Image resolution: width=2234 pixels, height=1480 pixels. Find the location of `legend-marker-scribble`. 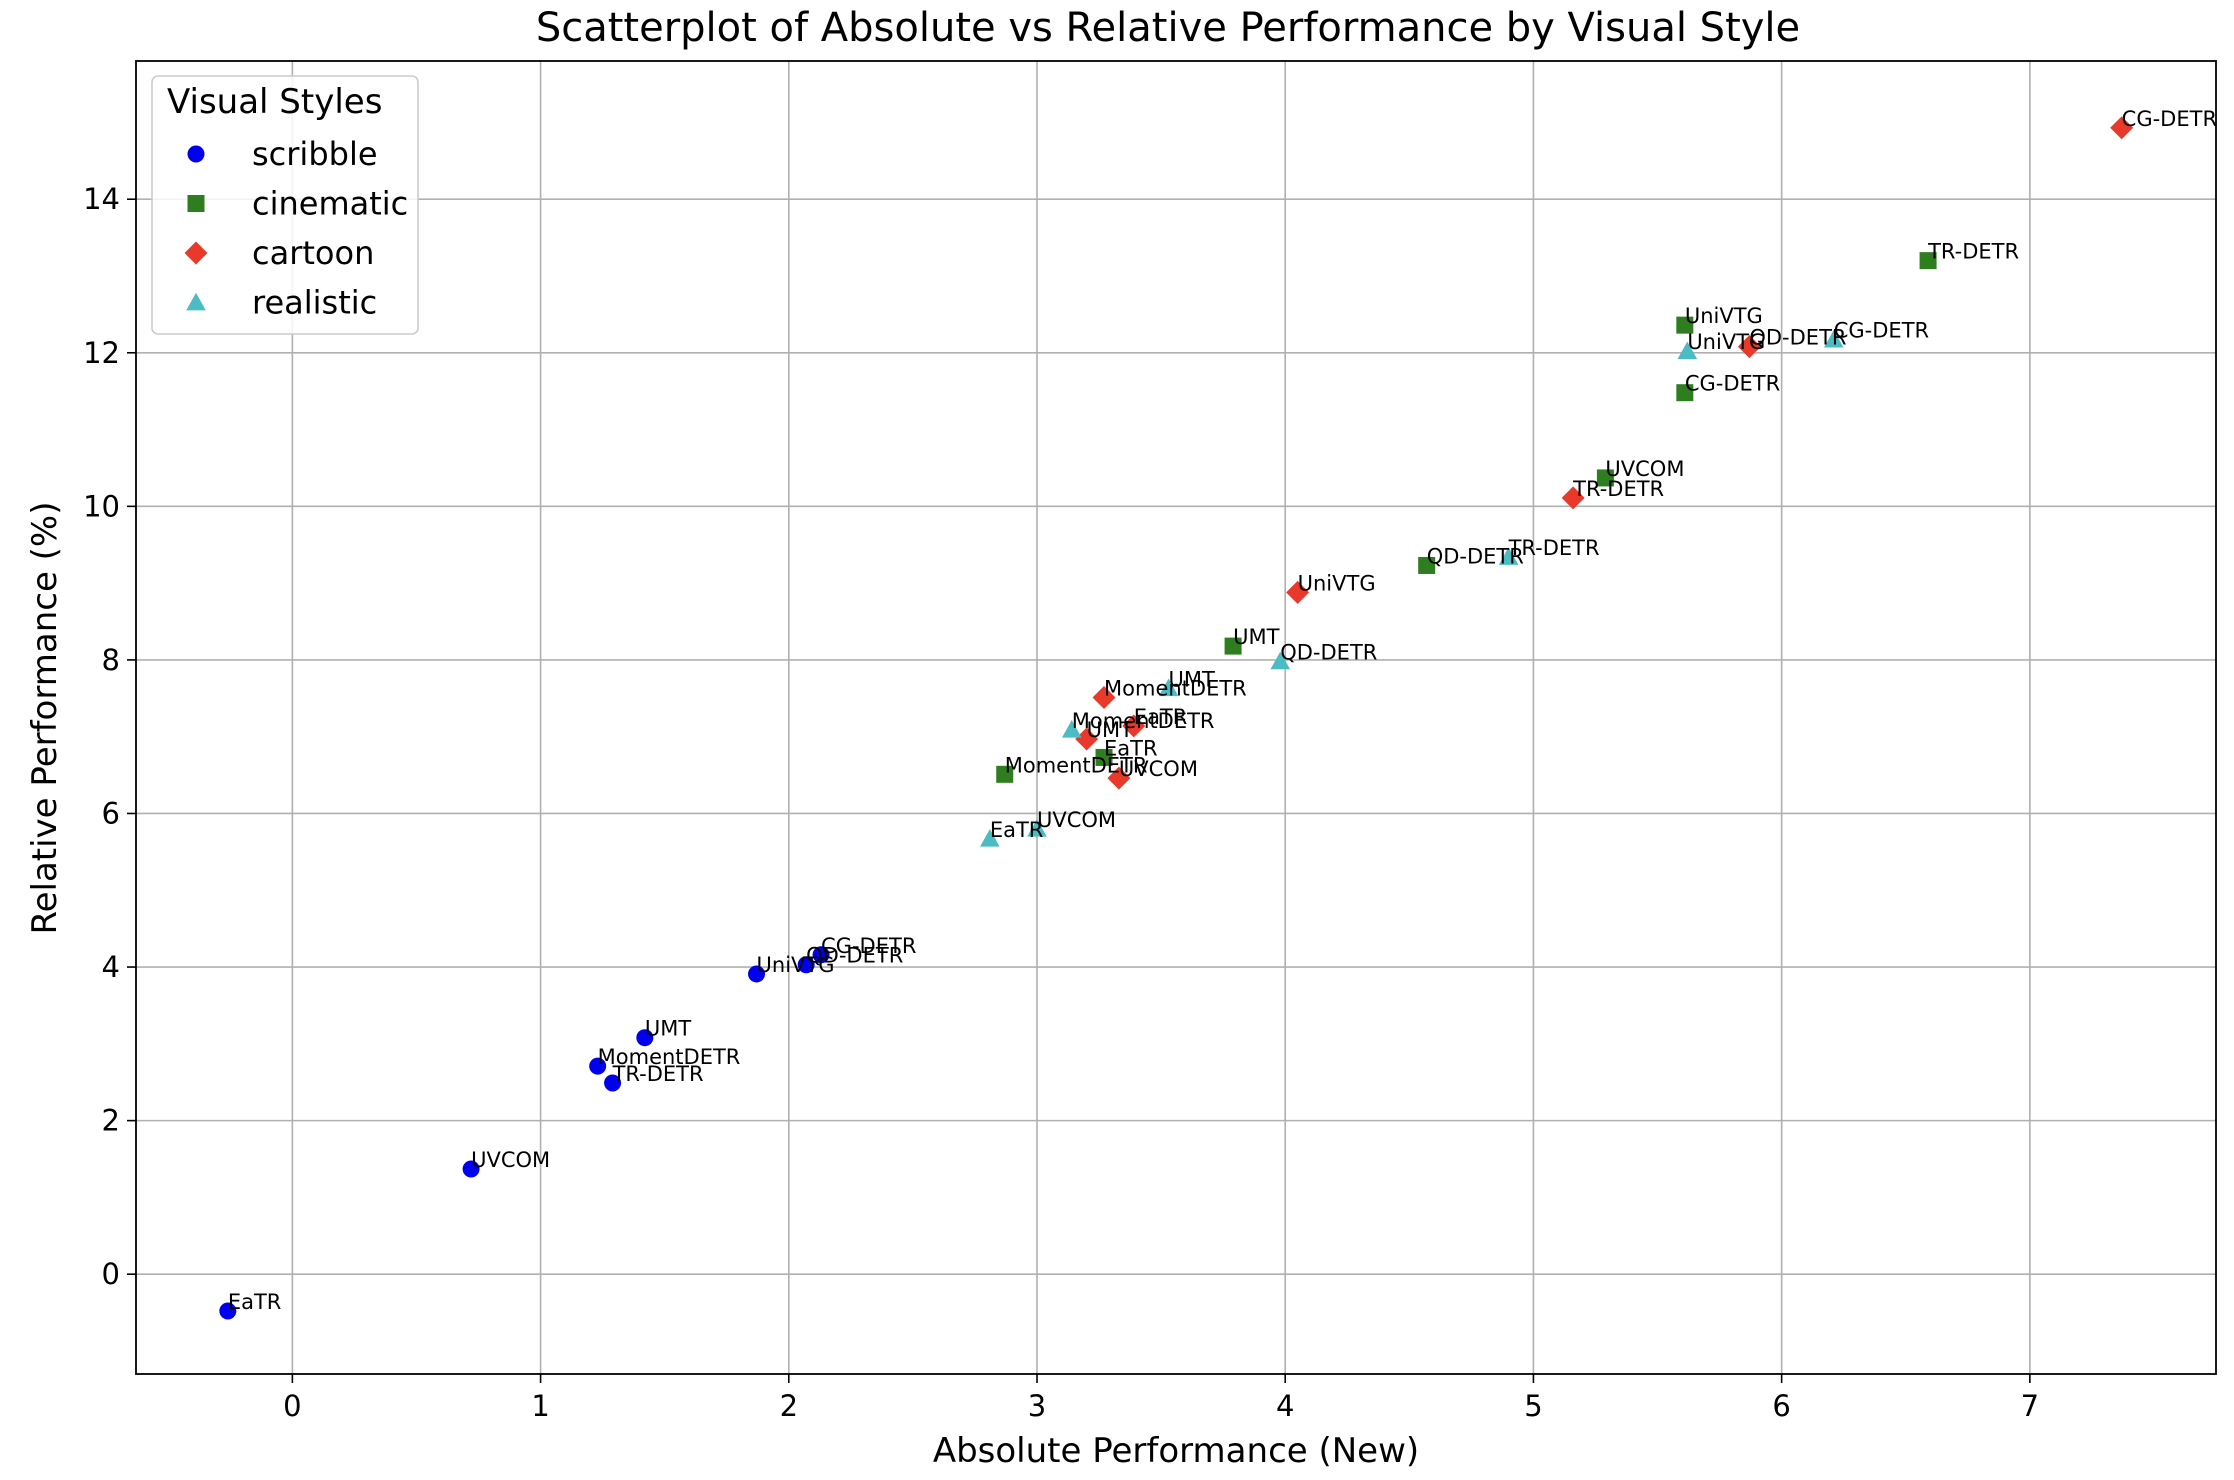

legend-marker-scribble is located at coordinates (196, 154).